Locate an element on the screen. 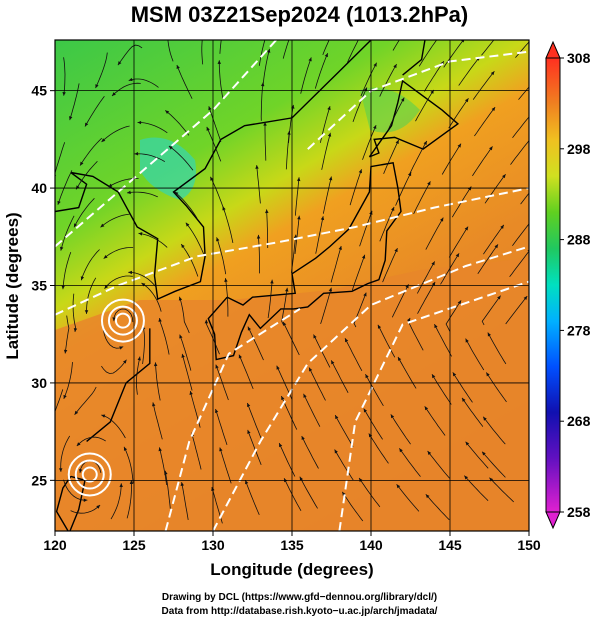 The image size is (599, 625). x-tick-label: 120 is located at coordinates (55, 545).